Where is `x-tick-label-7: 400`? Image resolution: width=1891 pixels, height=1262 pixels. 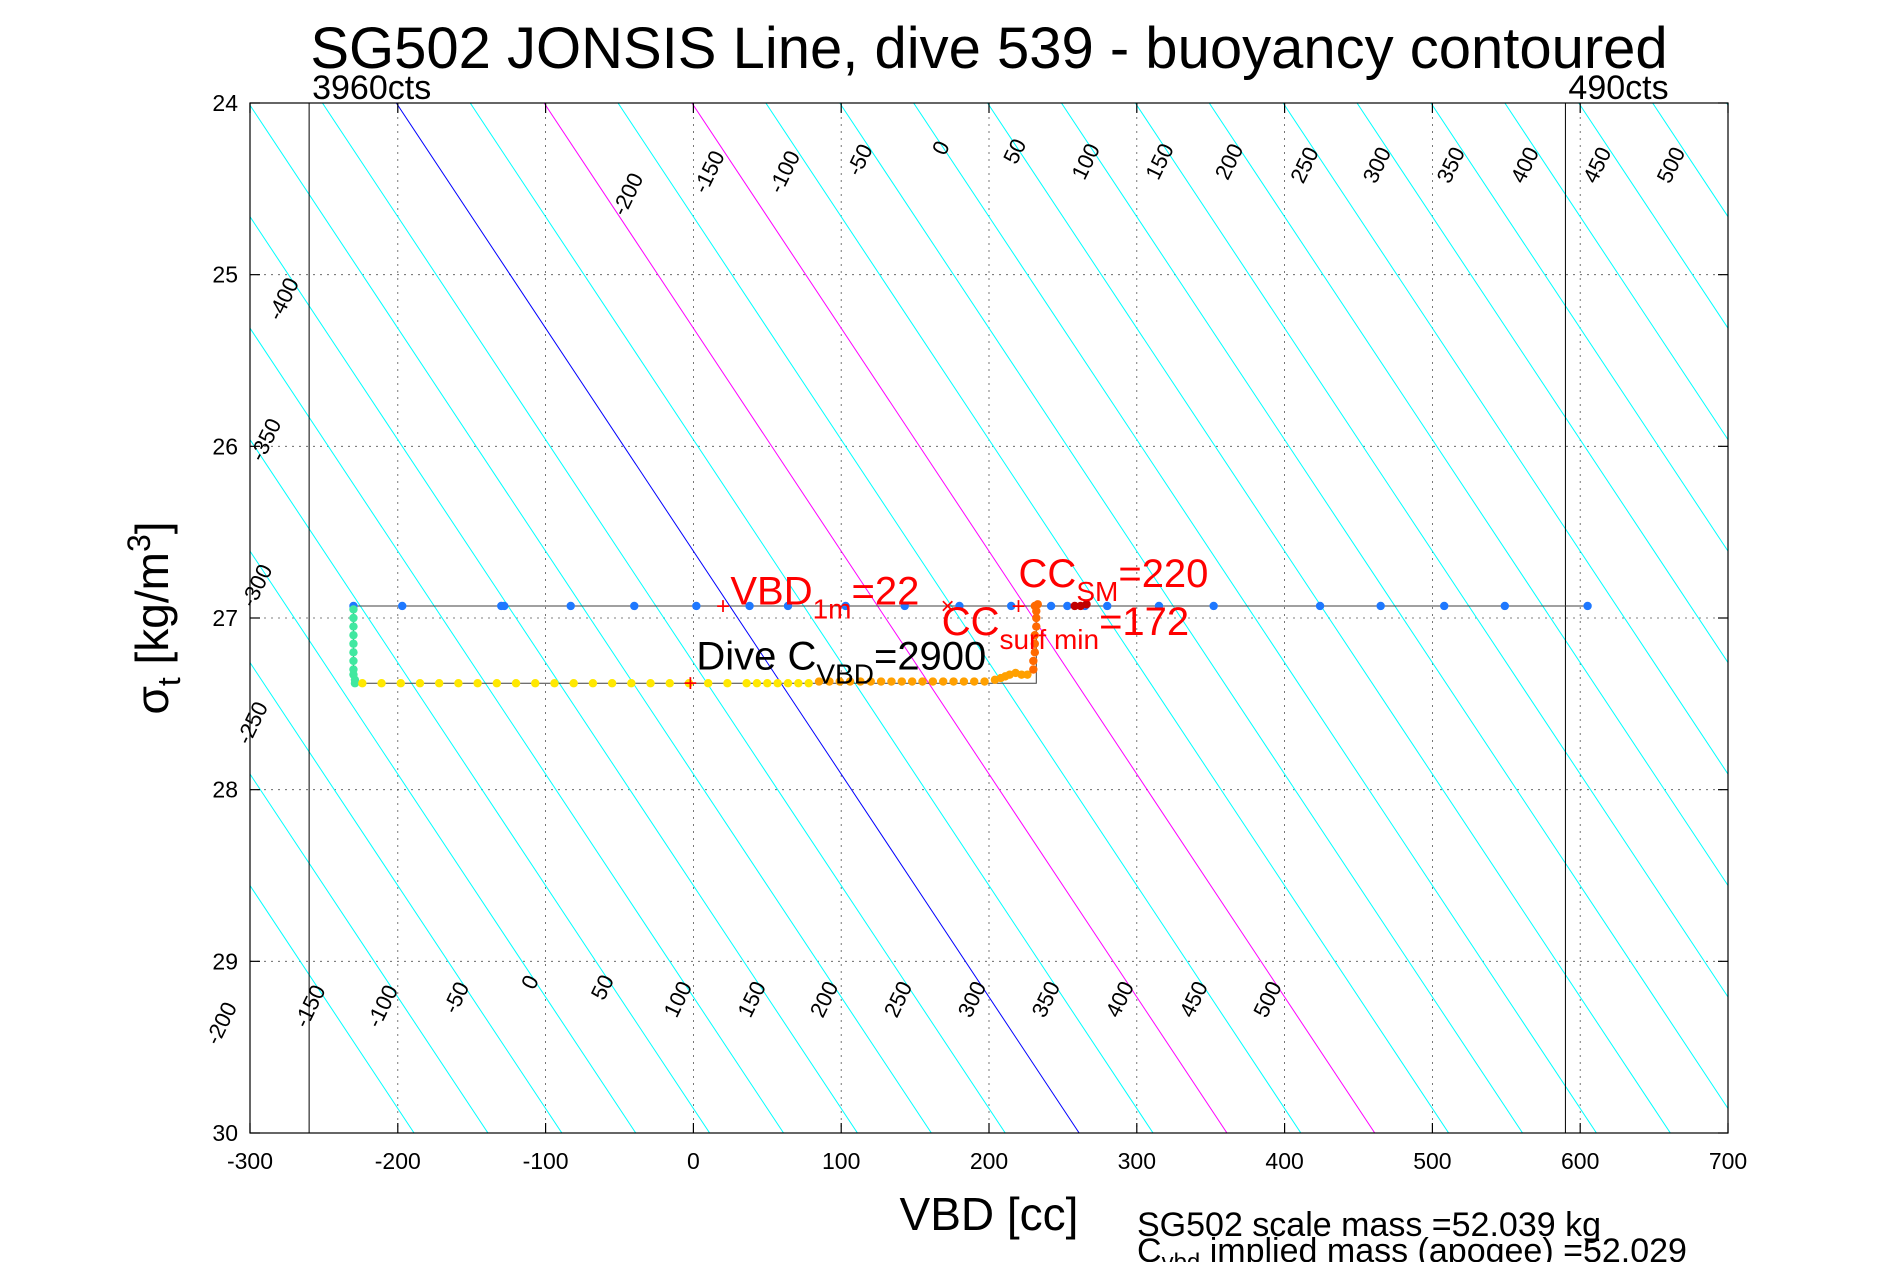
x-tick-label-7: 400 is located at coordinates (1284, 1161).